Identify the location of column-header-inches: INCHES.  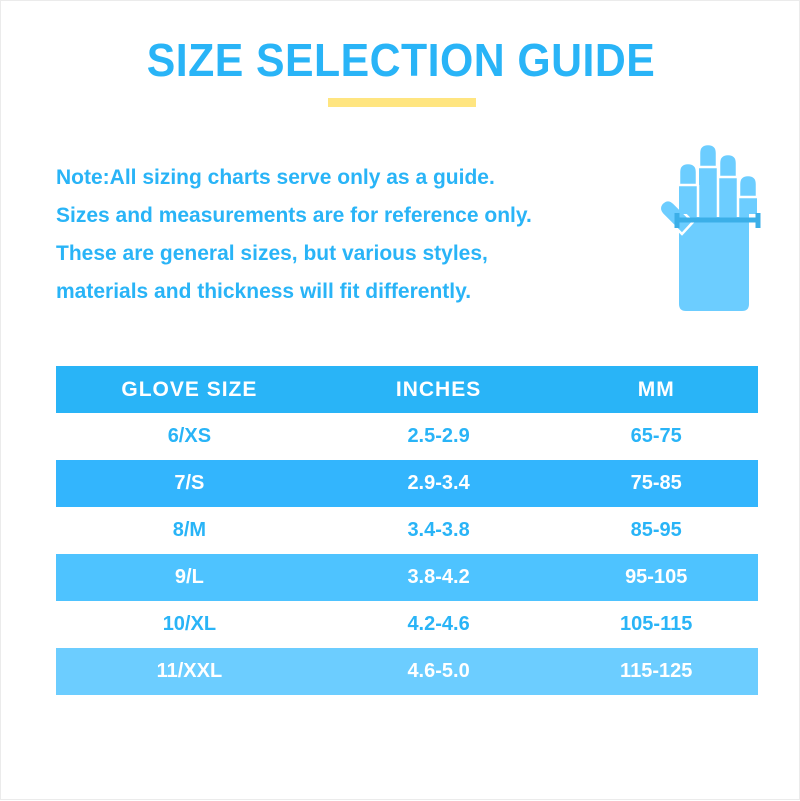
(438, 389).